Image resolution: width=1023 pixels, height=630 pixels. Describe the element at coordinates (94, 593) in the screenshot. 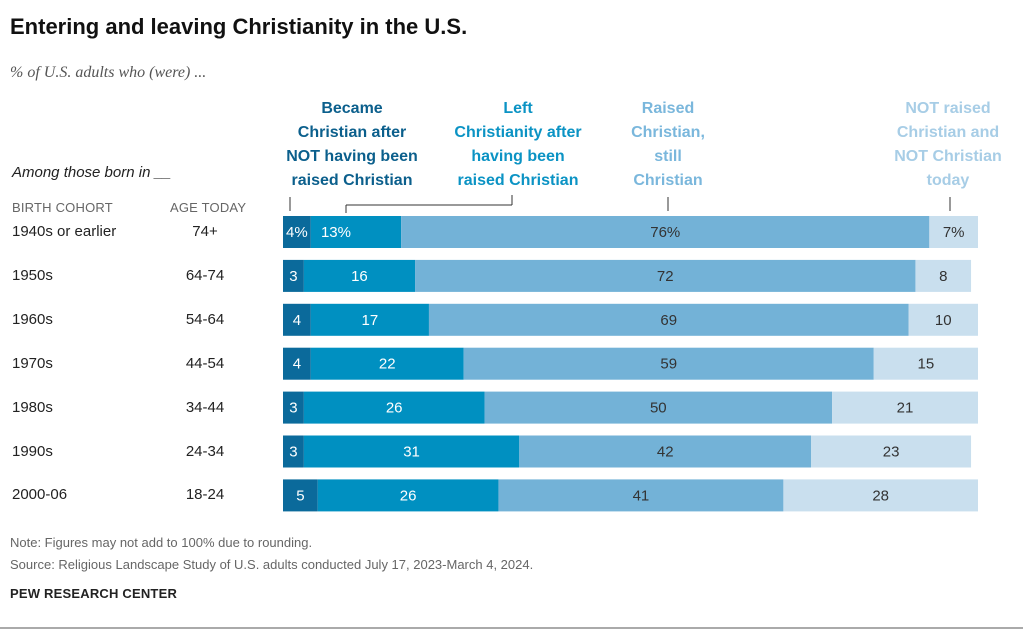

I see `brand-logo-text: PEW RESEARCH CENTER` at that location.